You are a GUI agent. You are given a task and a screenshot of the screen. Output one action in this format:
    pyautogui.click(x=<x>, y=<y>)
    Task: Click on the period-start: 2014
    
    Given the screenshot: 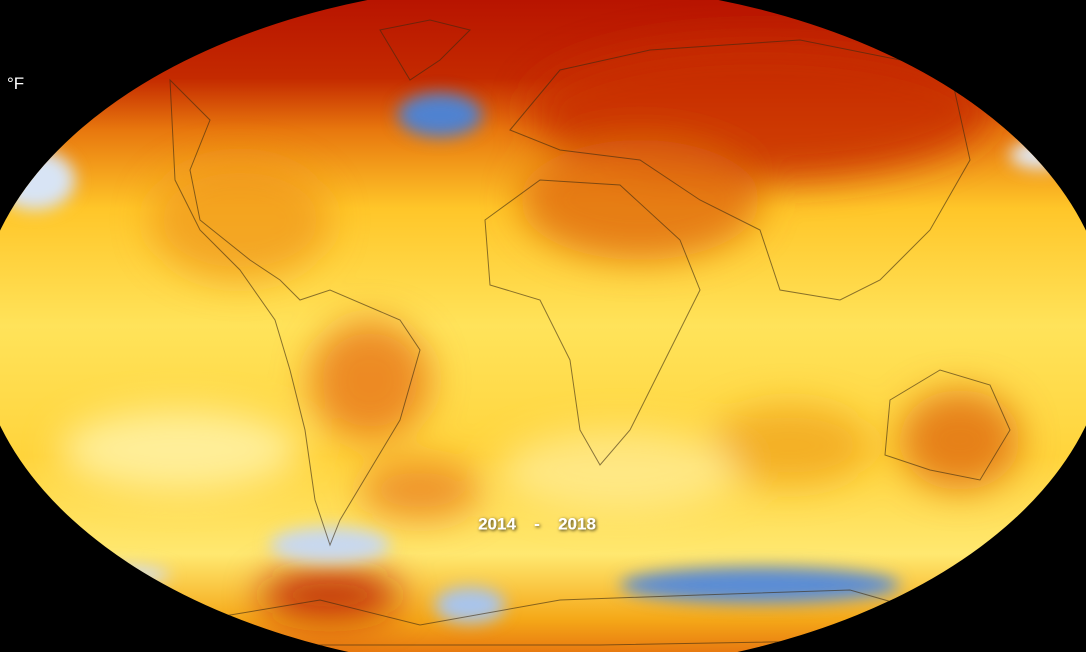 What is the action you would take?
    pyautogui.click(x=497, y=523)
    